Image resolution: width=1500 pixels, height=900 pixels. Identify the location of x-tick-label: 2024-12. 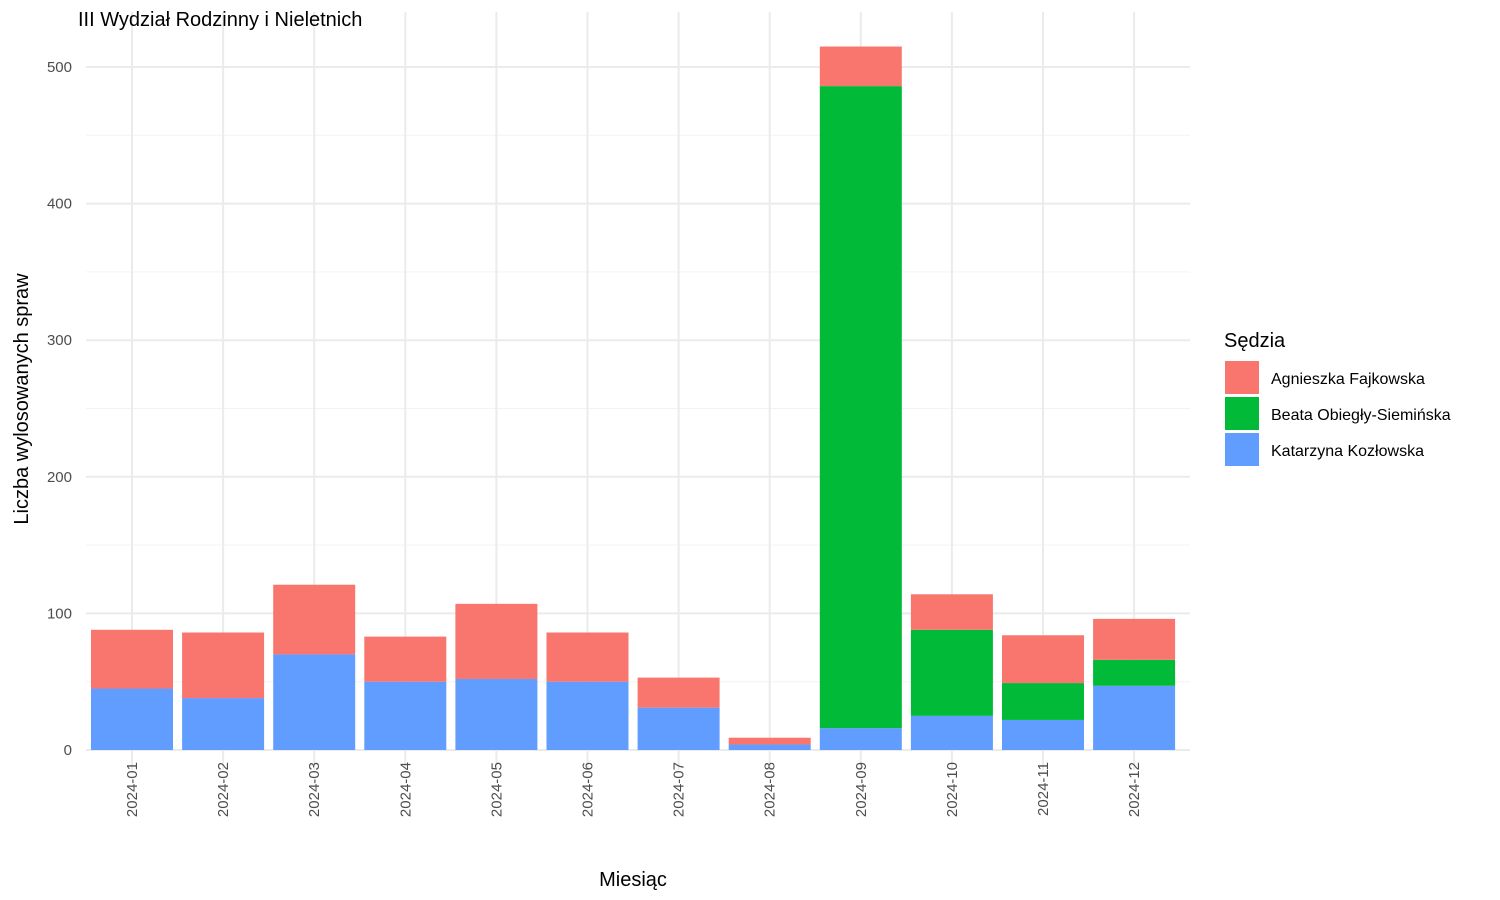
(1134, 789).